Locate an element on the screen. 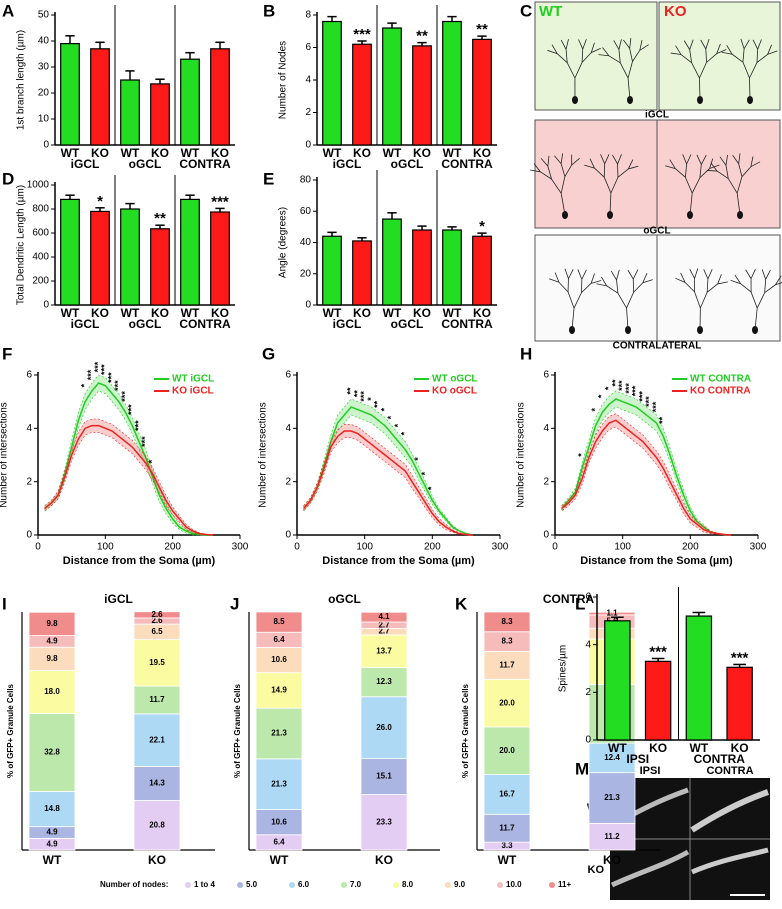 This screenshot has height=909, width=782. value-label: 21.3 is located at coordinates (279, 783).